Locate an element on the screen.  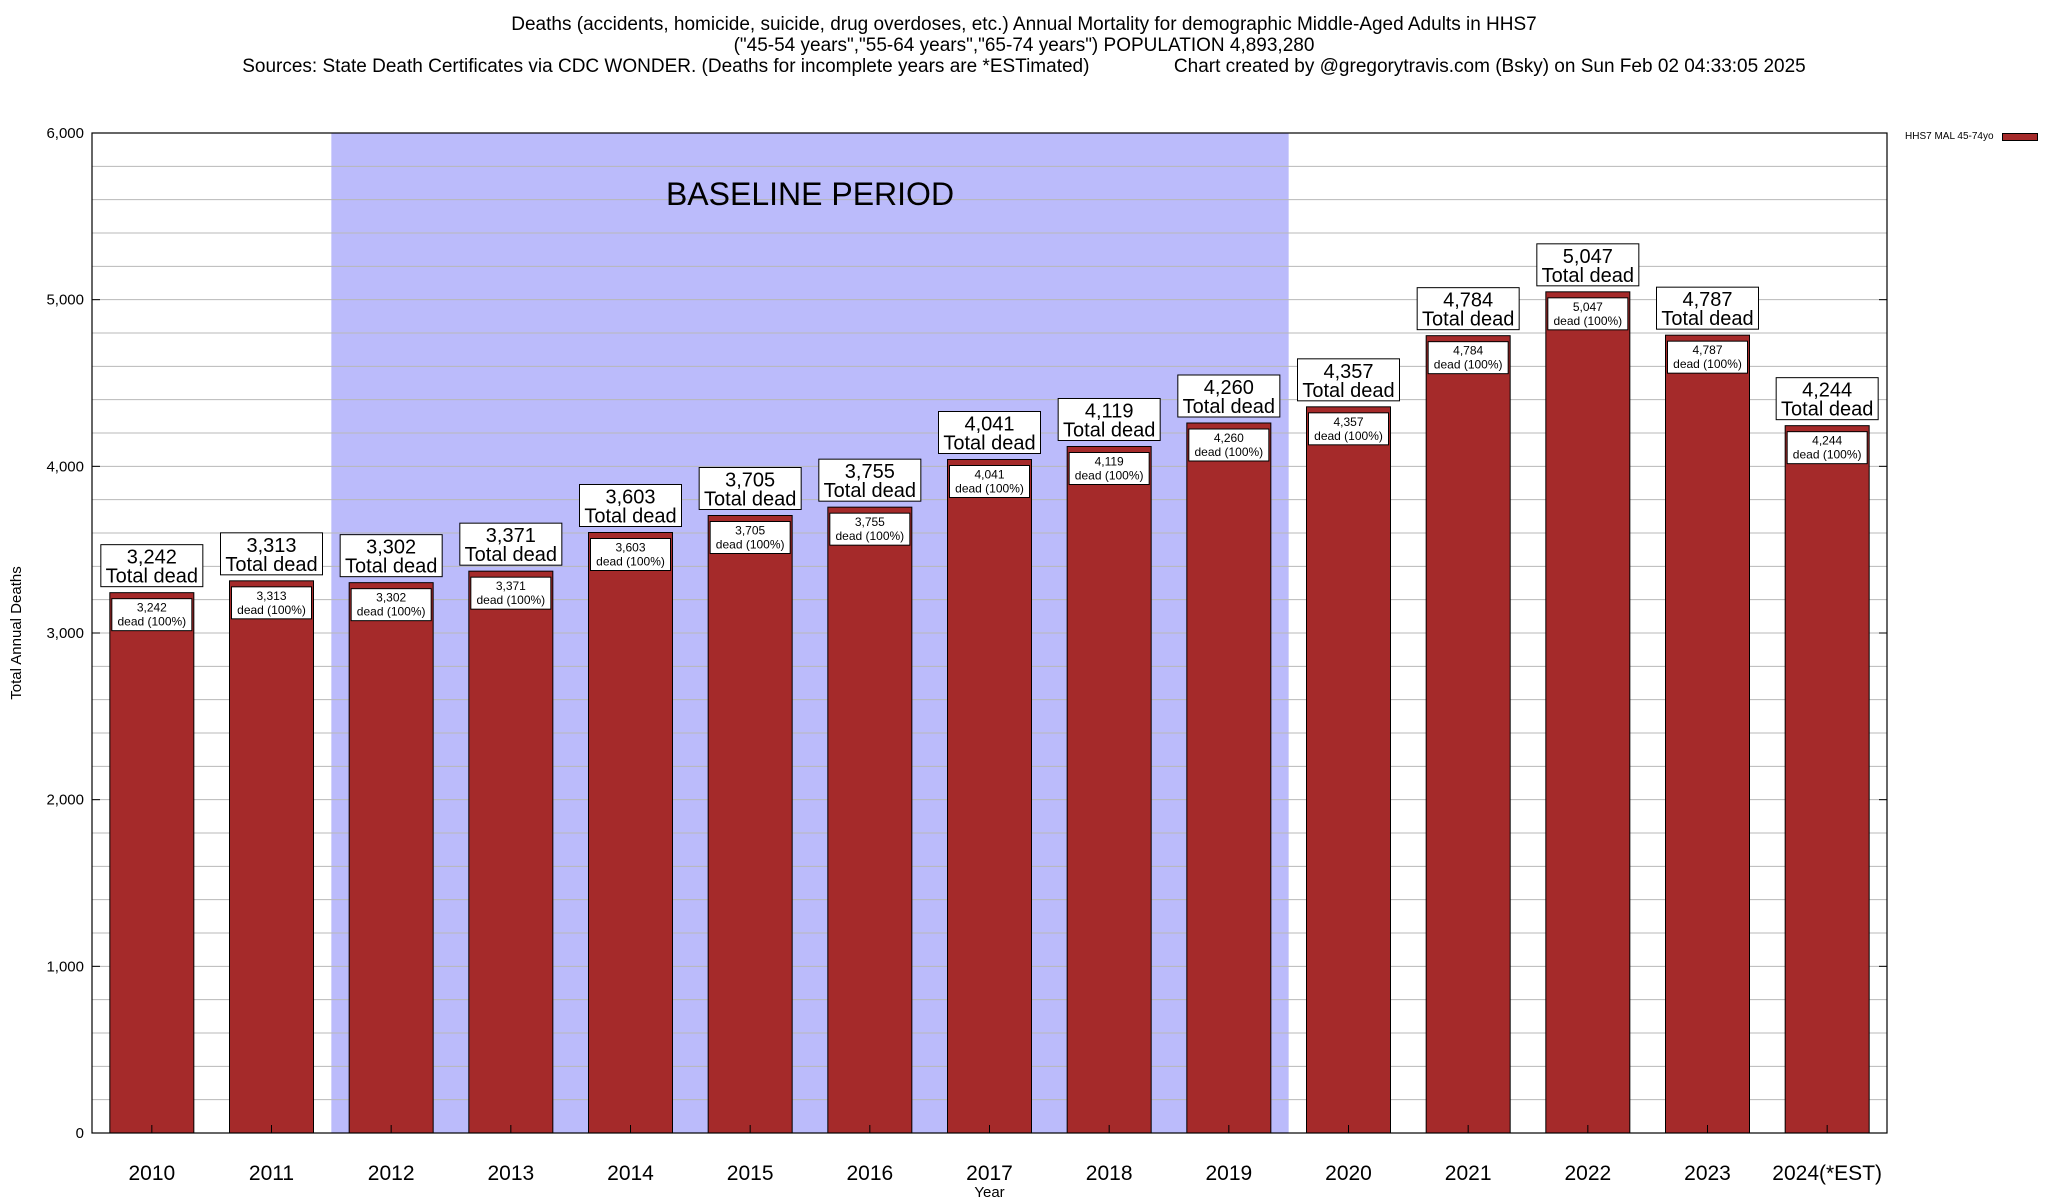
x-tick-label: 2013 is located at coordinates (510, 1173).